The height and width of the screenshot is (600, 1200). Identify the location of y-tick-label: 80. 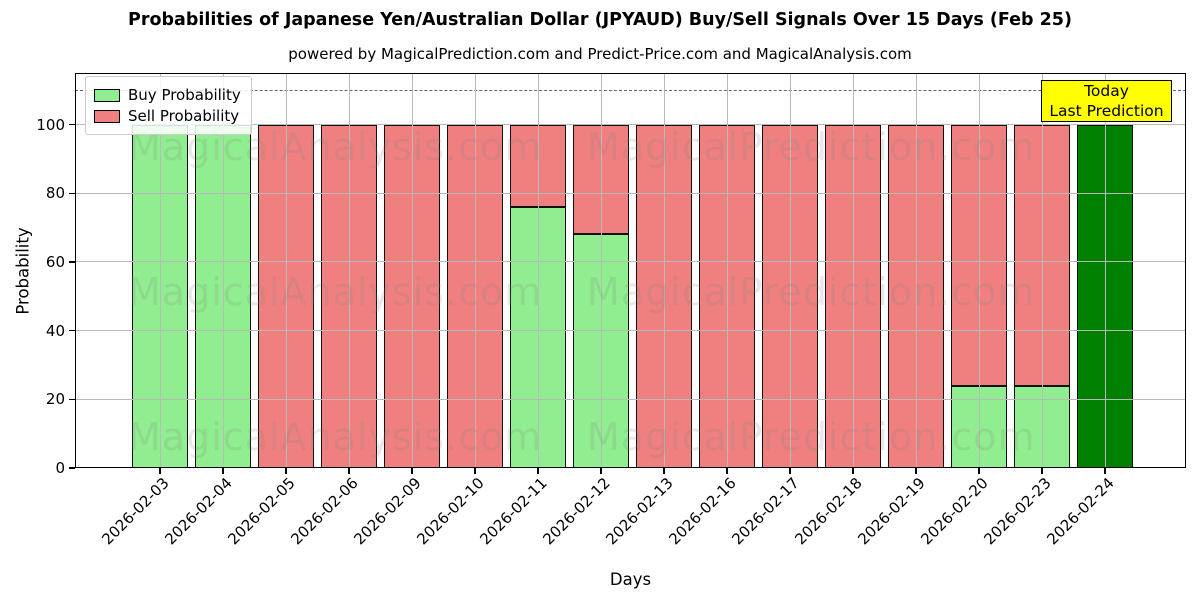
(55, 193).